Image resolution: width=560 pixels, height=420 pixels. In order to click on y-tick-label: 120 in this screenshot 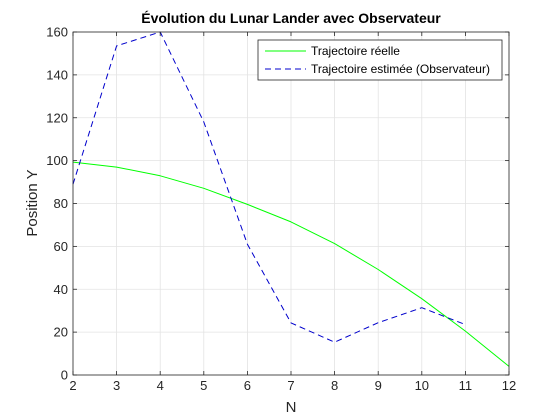, I will do `click(57, 117)`.